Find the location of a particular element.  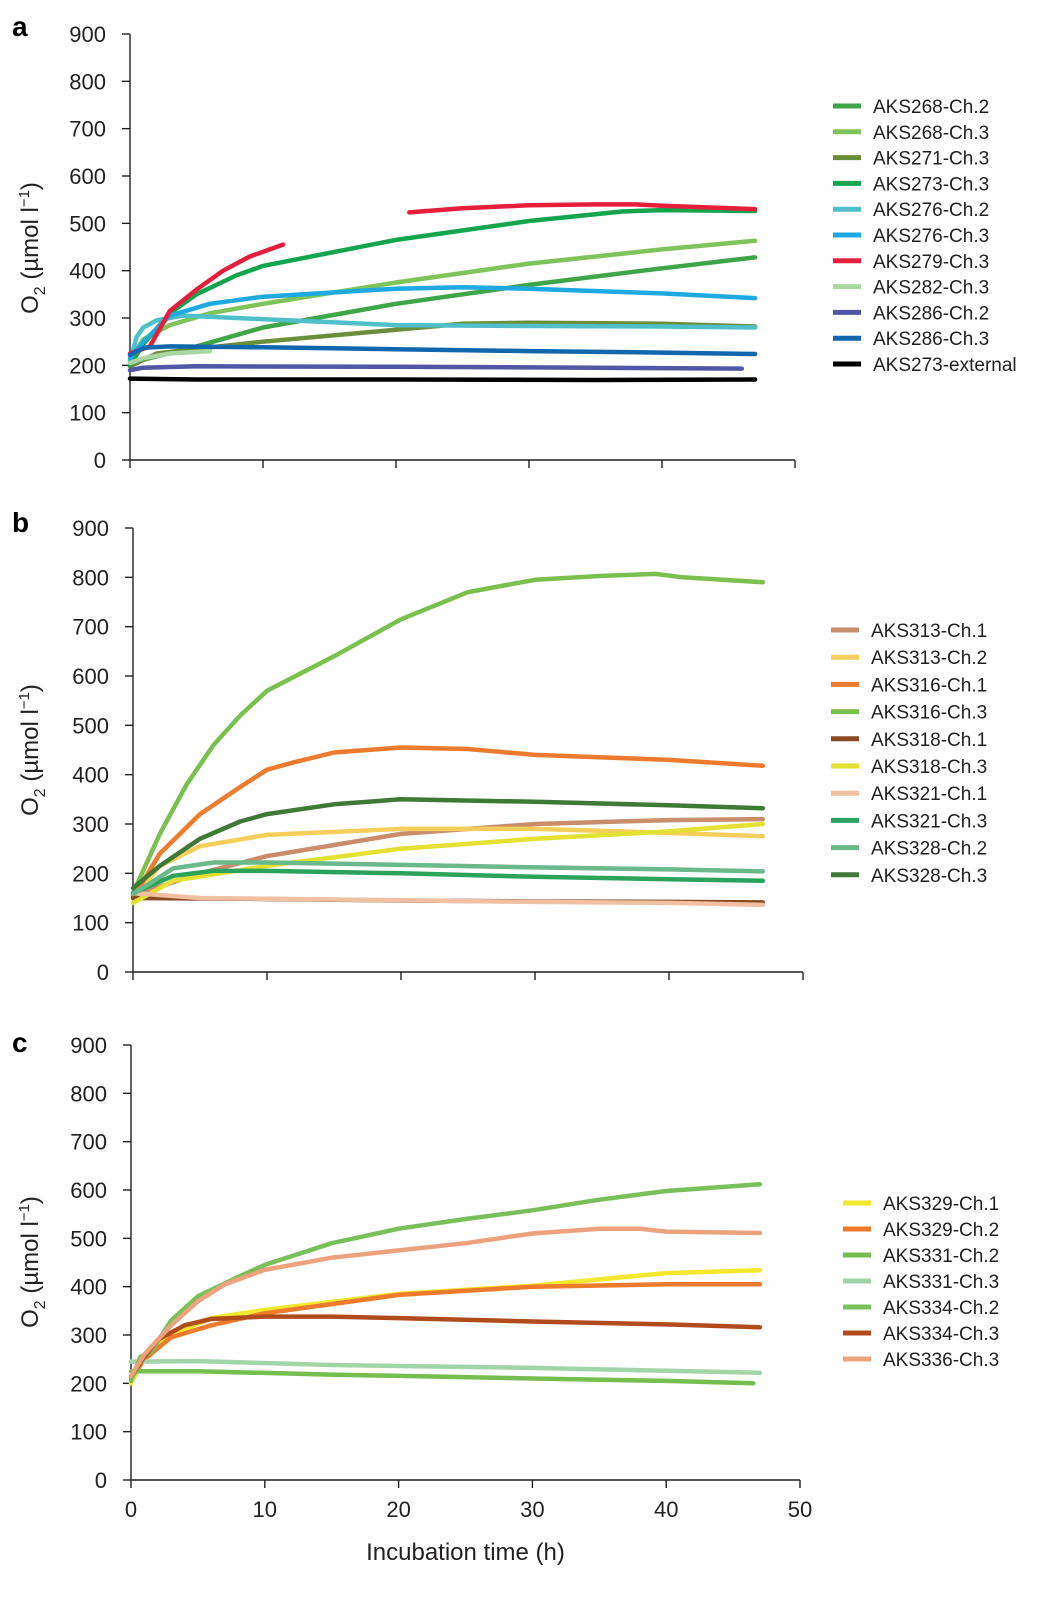

legend-item: AKS316-Ch.3 is located at coordinates (909, 713).